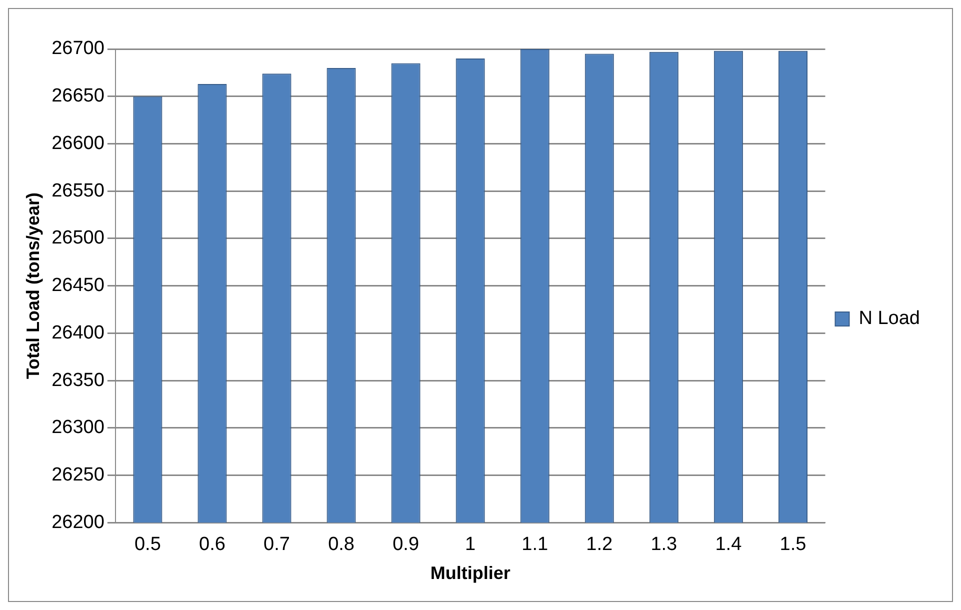  What do you see at coordinates (470, 573) in the screenshot?
I see `x-axis-title: Multiplier` at bounding box center [470, 573].